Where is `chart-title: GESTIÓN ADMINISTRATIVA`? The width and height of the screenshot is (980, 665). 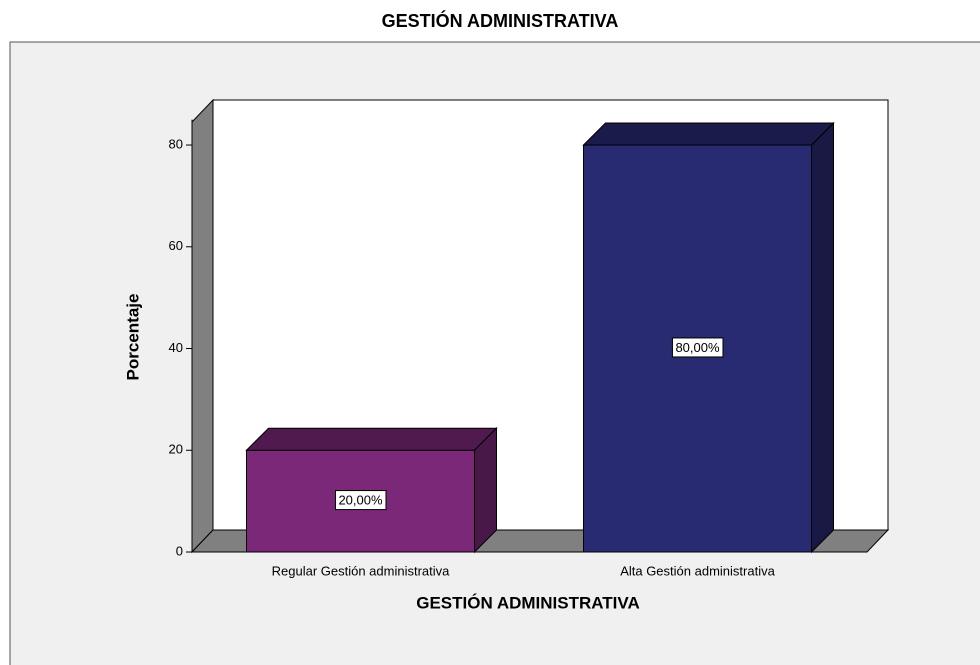 chart-title: GESTIÓN ADMINISTRATIVA is located at coordinates (500, 20).